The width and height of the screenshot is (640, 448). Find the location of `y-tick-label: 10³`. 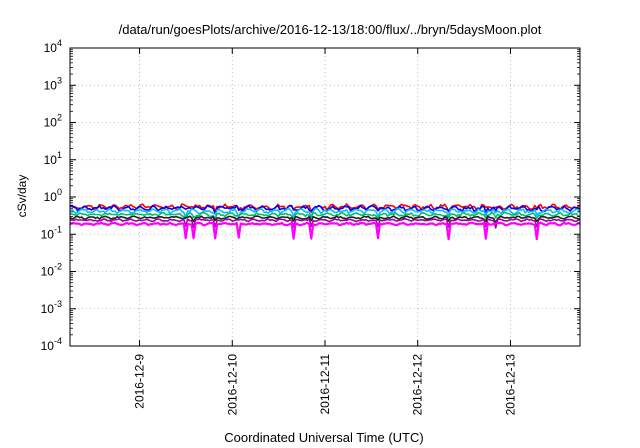

y-tick-label: 10³ is located at coordinates (53, 83).